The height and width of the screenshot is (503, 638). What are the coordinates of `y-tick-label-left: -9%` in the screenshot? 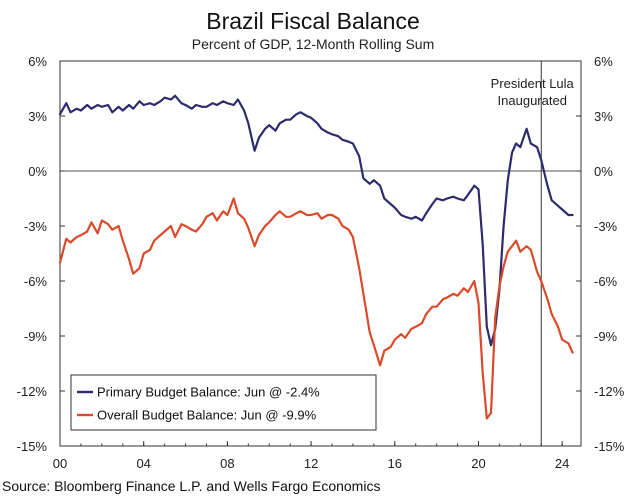 It's located at (36, 336).